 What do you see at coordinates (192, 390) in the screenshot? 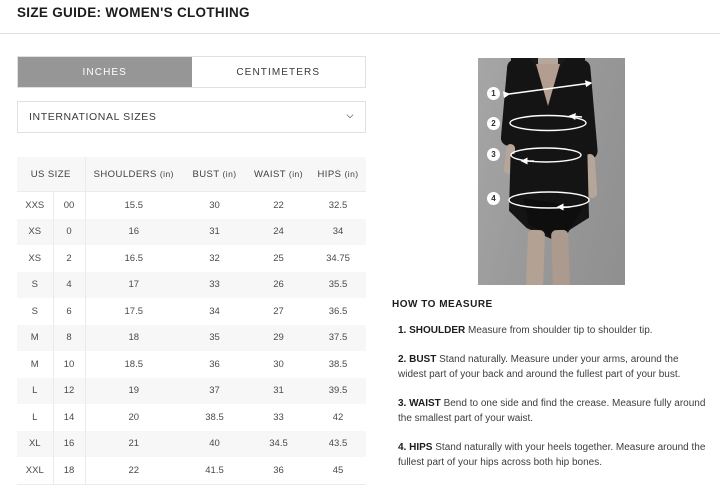
I see `table-row: L 12 19 37 31 39.5` at bounding box center [192, 390].